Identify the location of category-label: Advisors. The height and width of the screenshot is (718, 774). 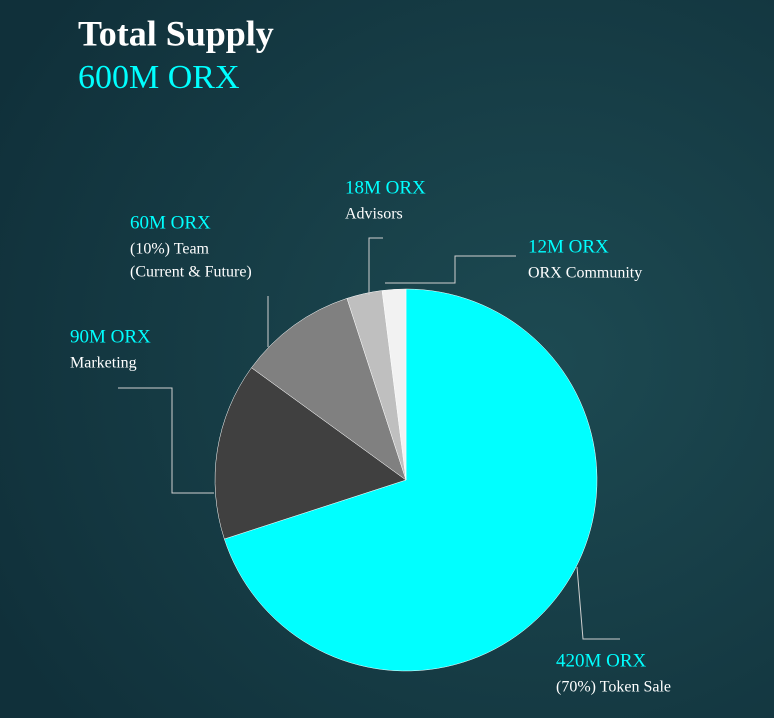
(374, 214).